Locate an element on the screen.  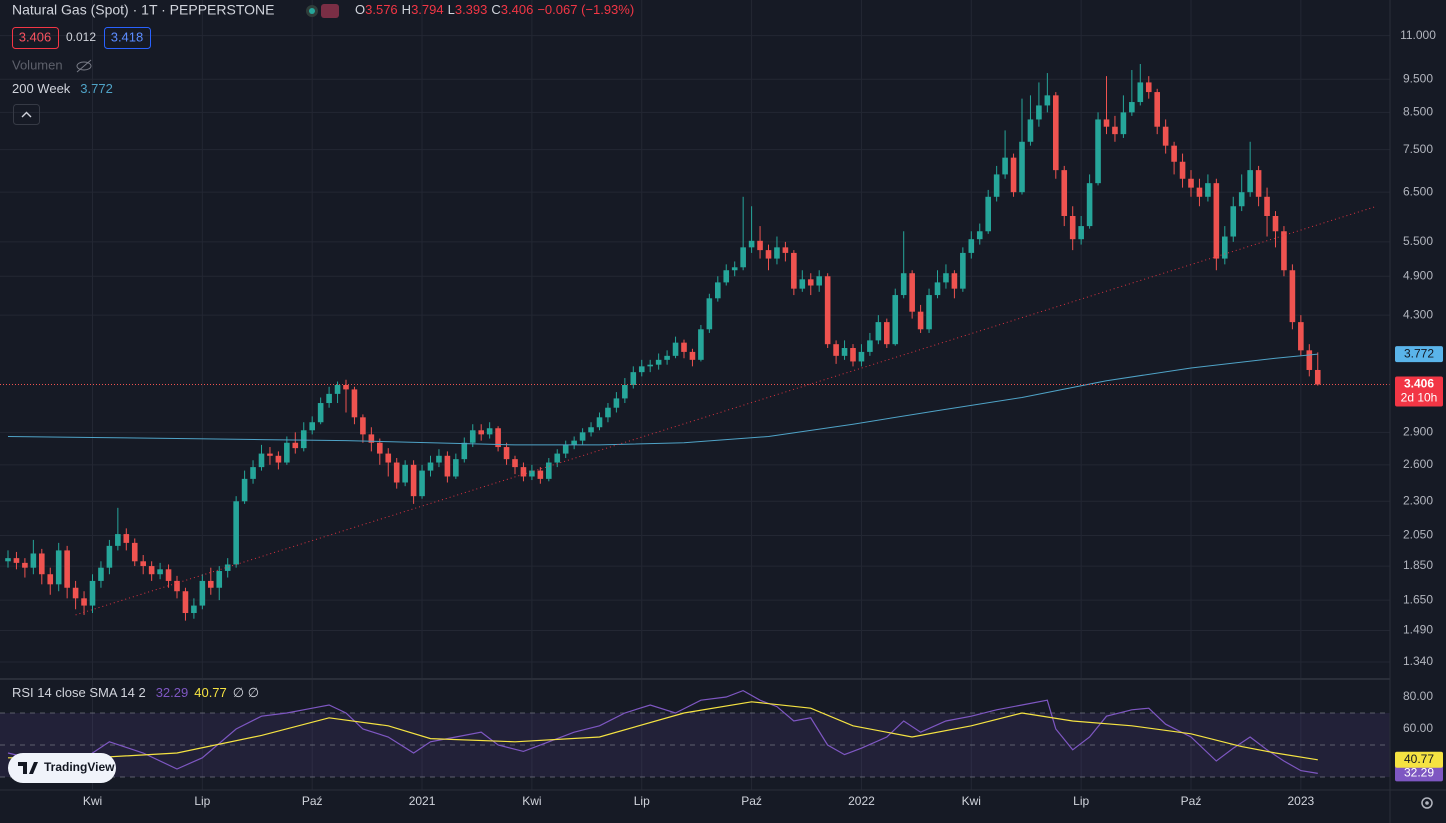
logo-badge is located at coordinates (62, 768).